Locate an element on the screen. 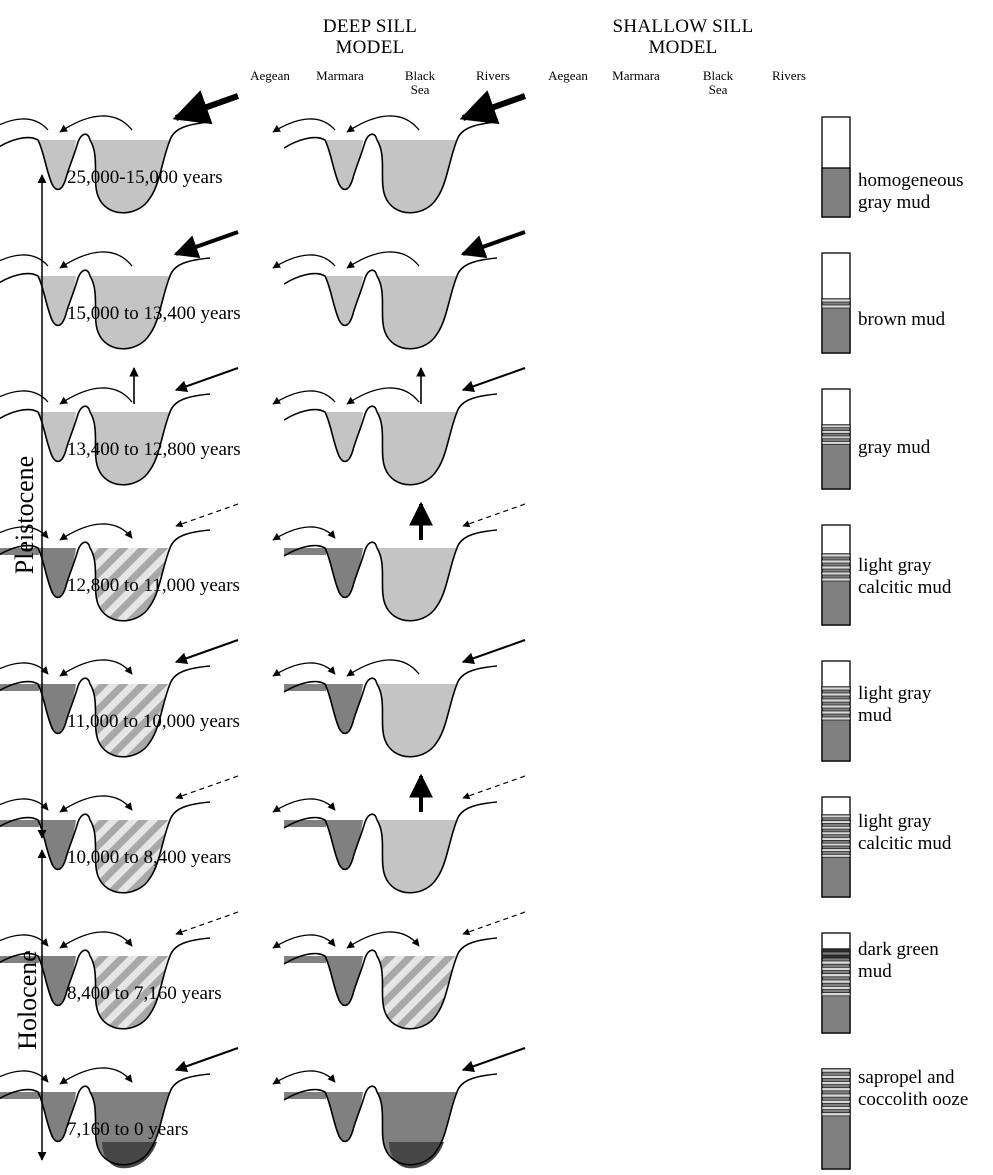 The height and width of the screenshot is (1175, 993). column-fill is located at coordinates (836, 192).